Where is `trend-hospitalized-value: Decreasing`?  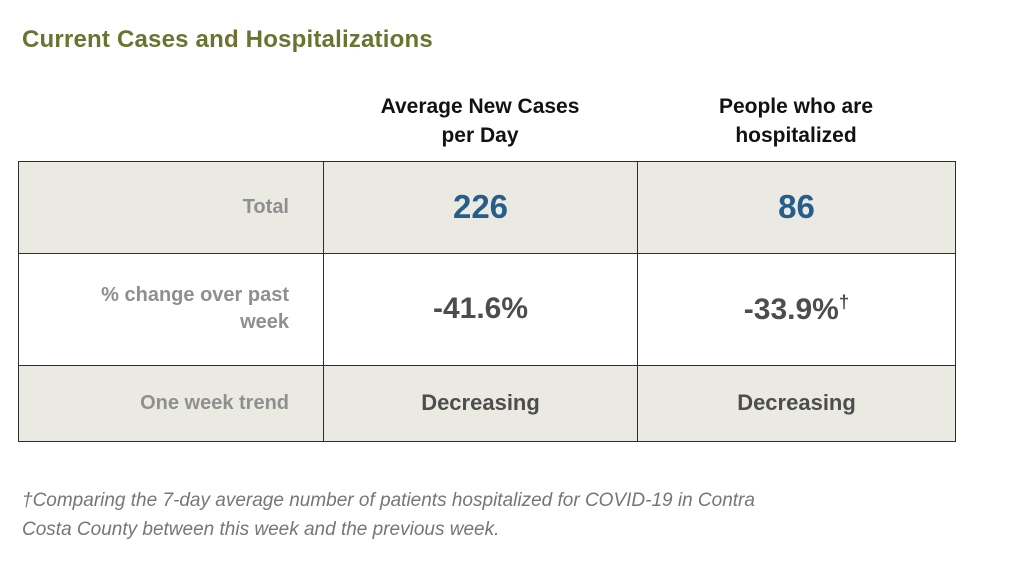
trend-hospitalized-value: Decreasing is located at coordinates (796, 403).